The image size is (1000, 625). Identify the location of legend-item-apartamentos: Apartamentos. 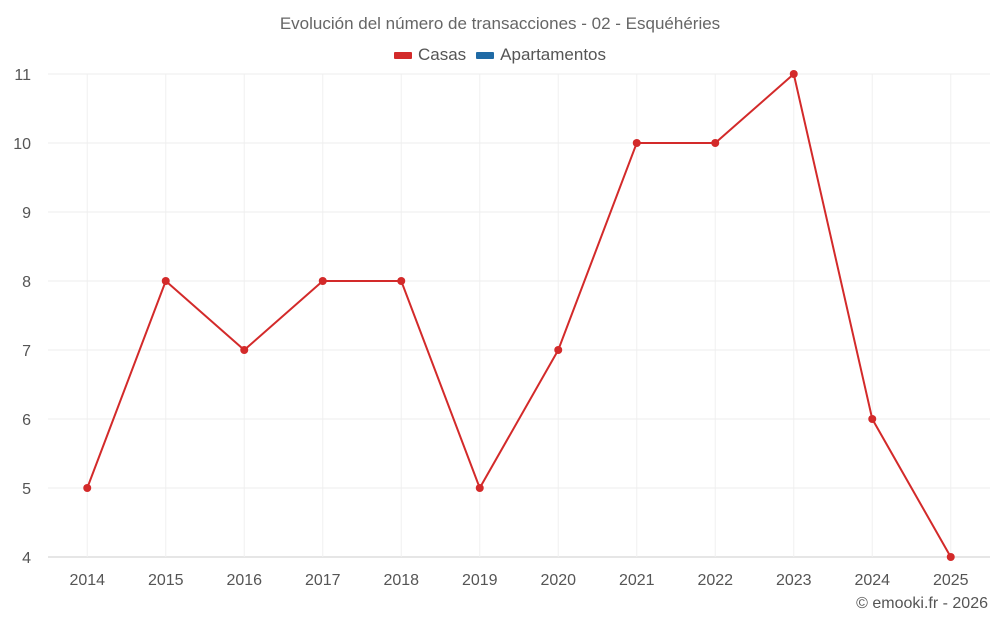
(541, 55).